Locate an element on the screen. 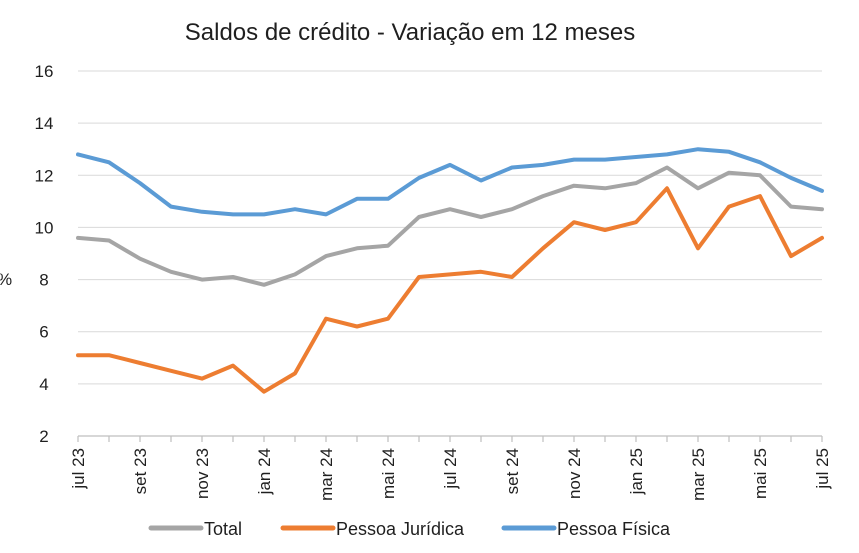 The height and width of the screenshot is (553, 859). y-tick-label: 14 is located at coordinates (44, 123).